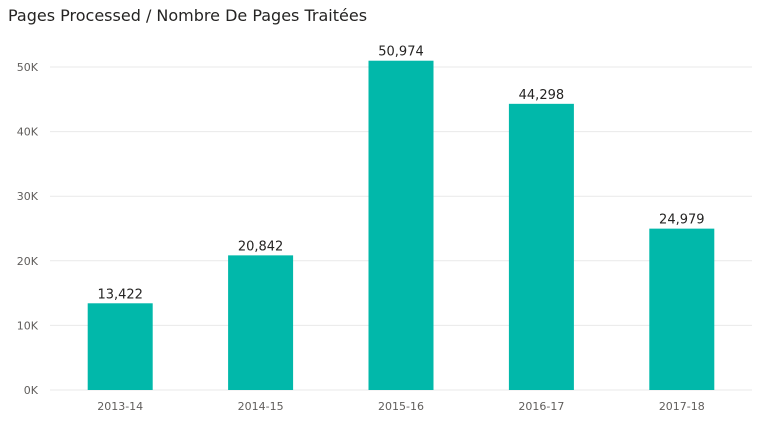  I want to click on y-axis: 0K 10K 20K 30K 40K 50K, so click(28, 229).